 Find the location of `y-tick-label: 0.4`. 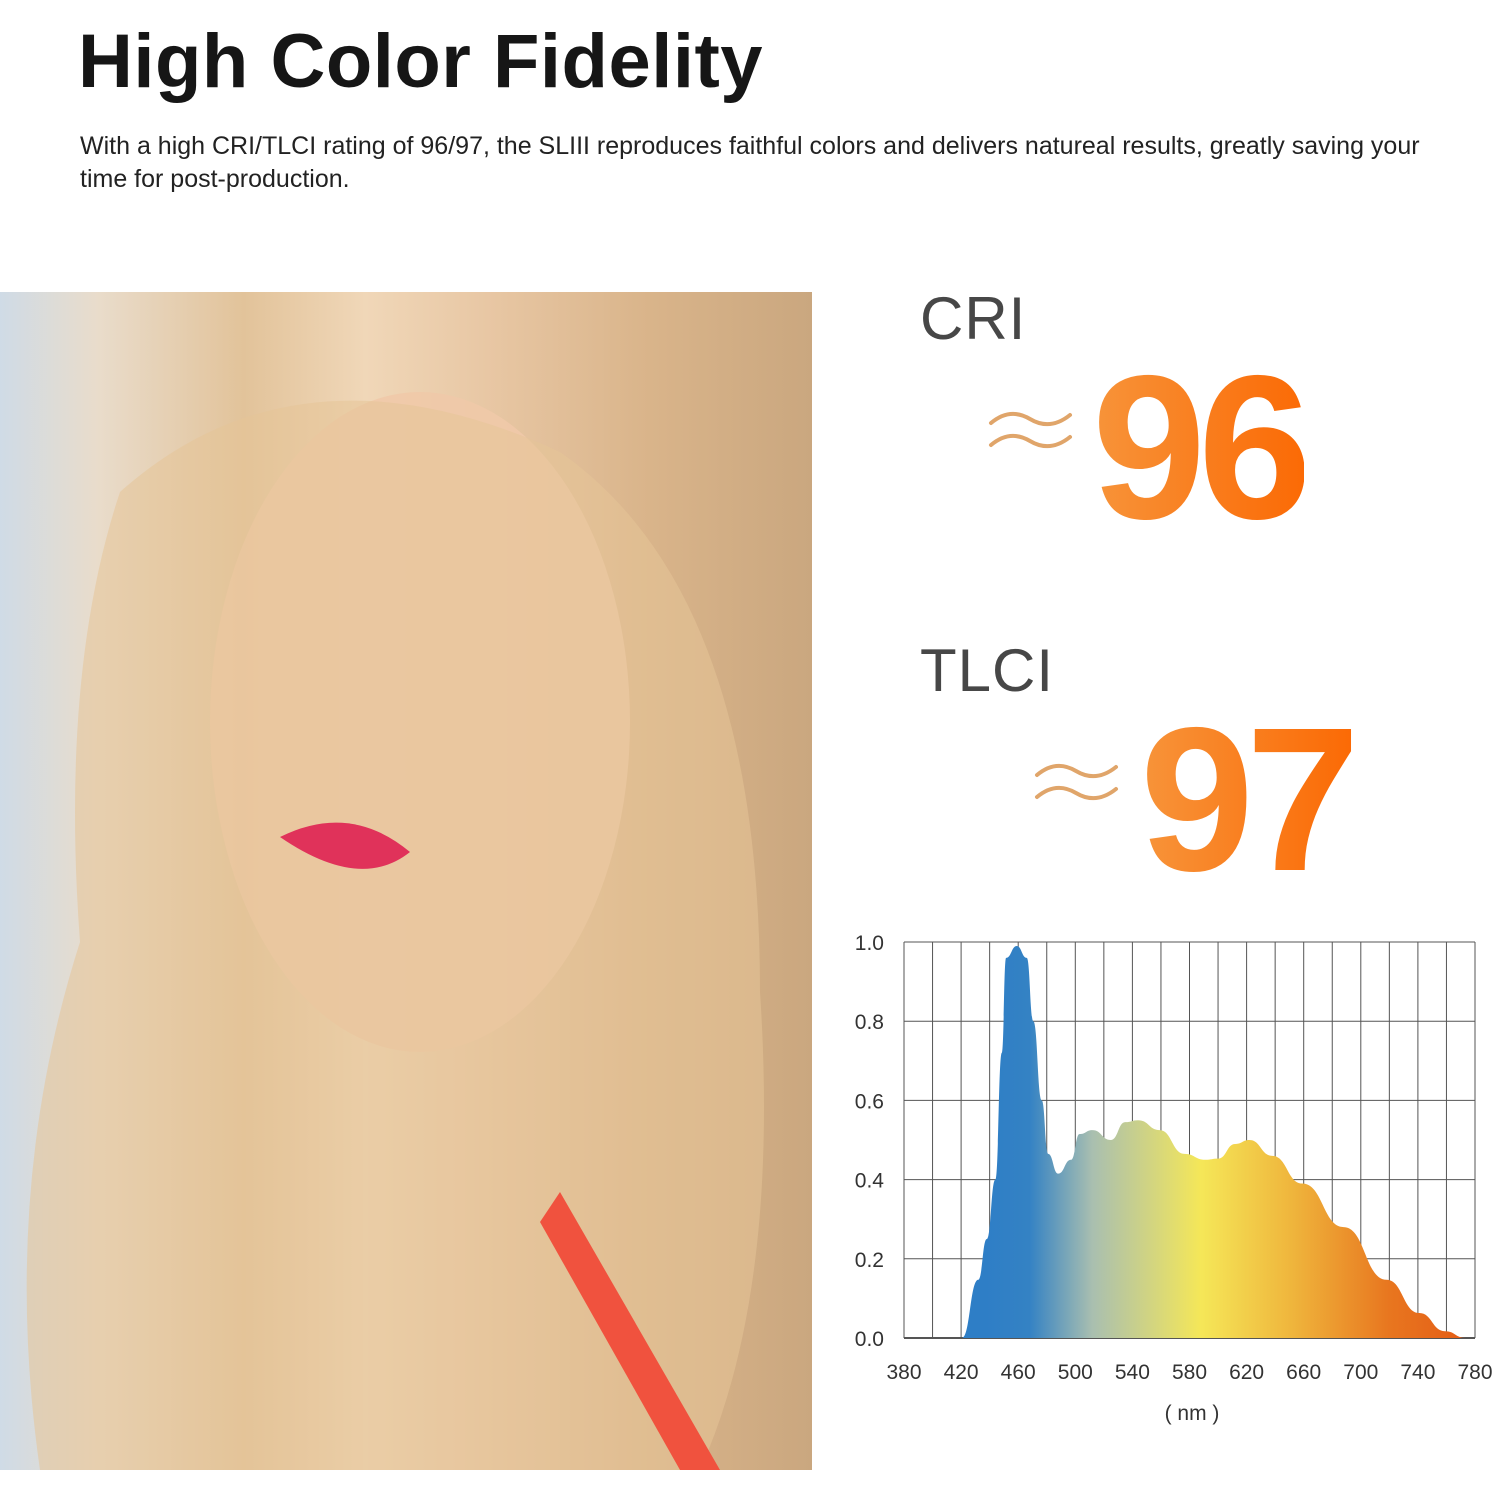

y-tick-label: 0.4 is located at coordinates (870, 1181).